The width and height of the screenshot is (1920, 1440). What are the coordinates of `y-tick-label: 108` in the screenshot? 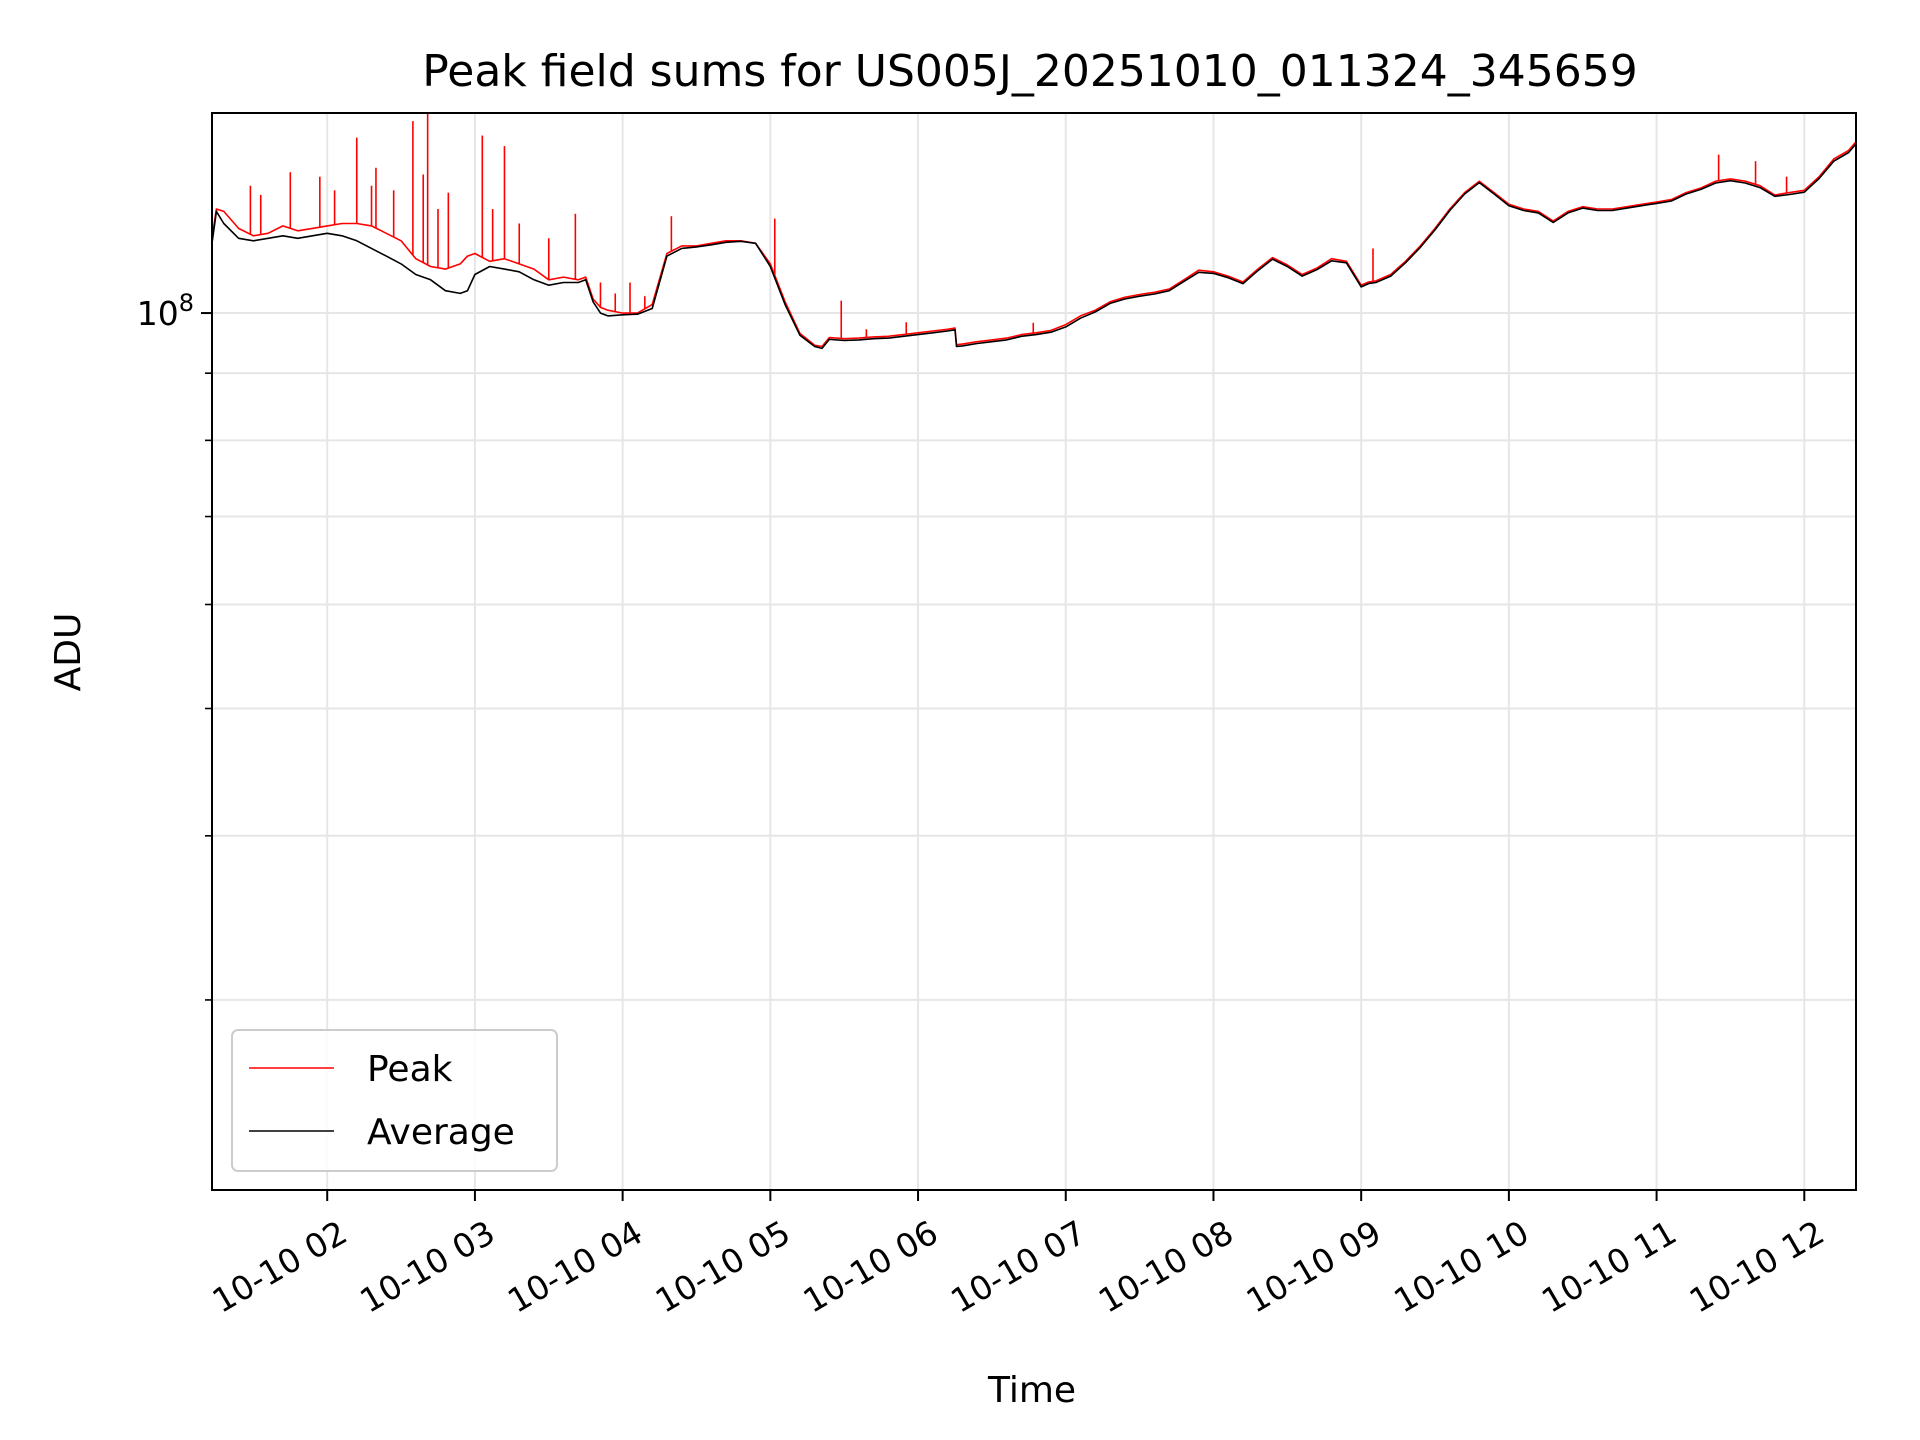 It's located at (165, 311).